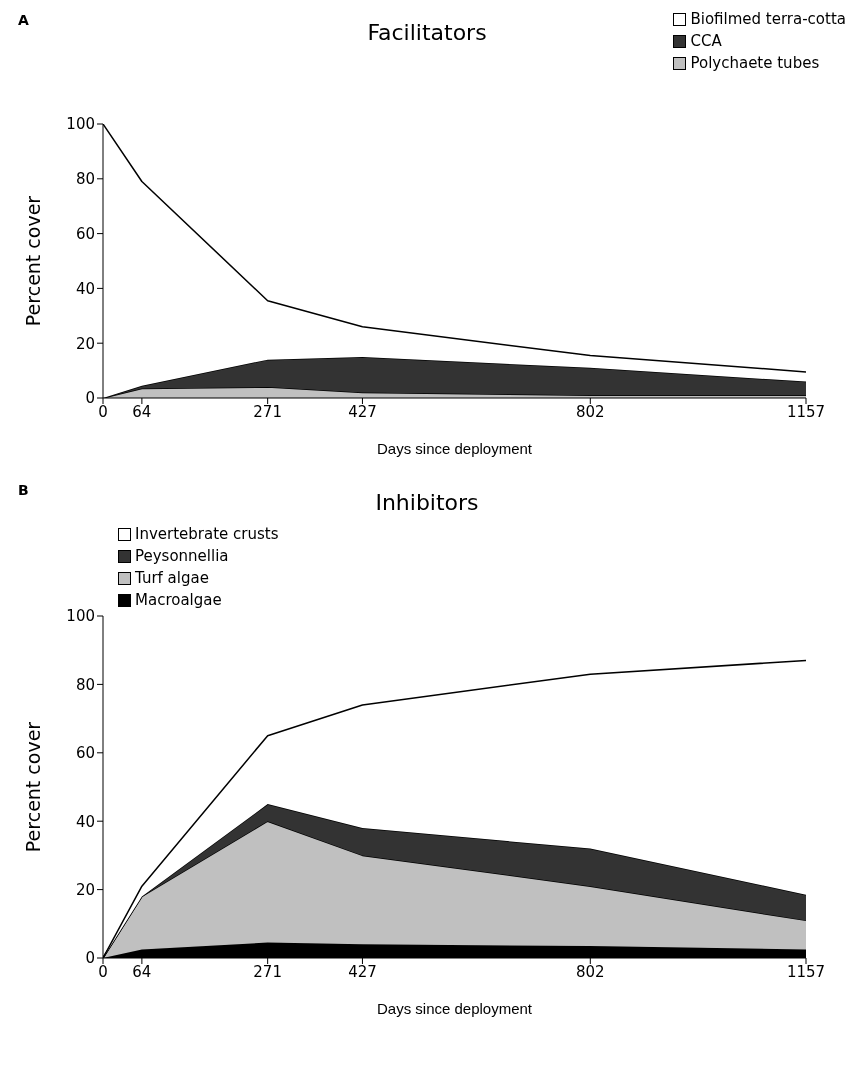  I want to click on legend-label: Polychaete tubes, so click(755, 63).